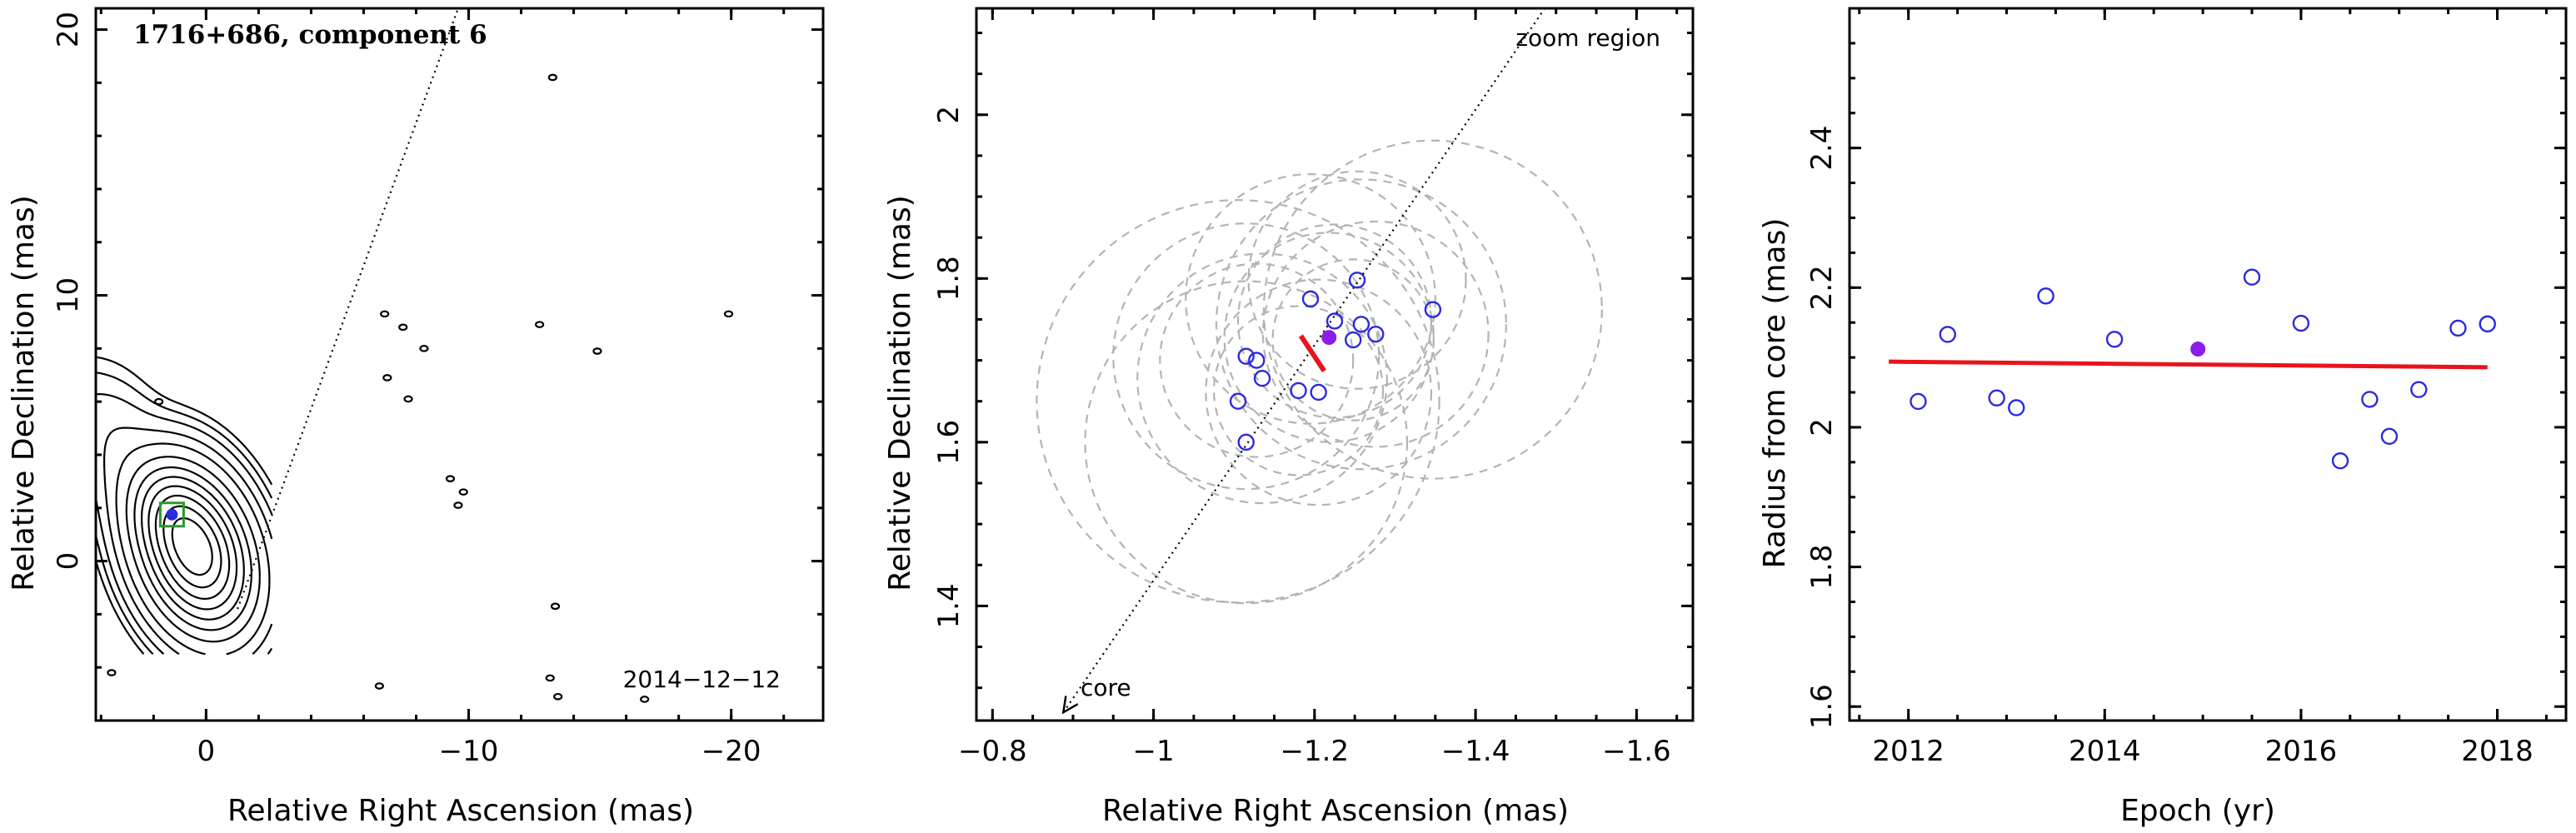  I want to click on zoom-region-y-axis-label: Relative Declination (mas), so click(900, 393).